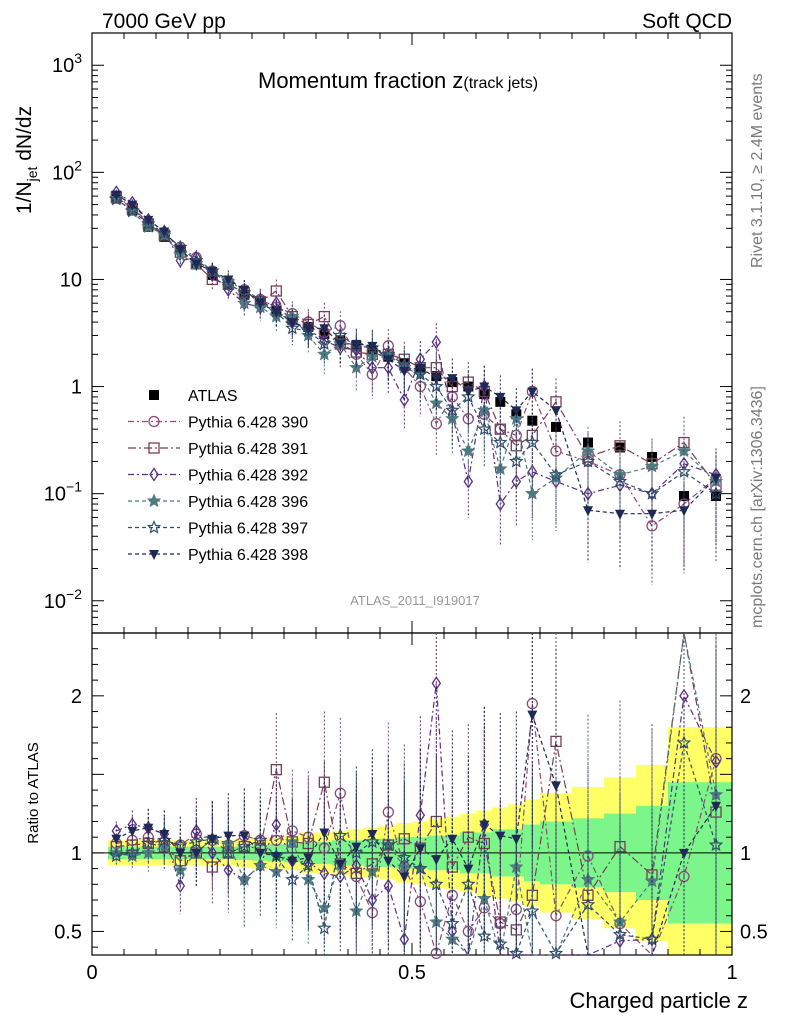  What do you see at coordinates (26, 160) in the screenshot?
I see `y-axis-label: 1/Njet dN/dz` at bounding box center [26, 160].